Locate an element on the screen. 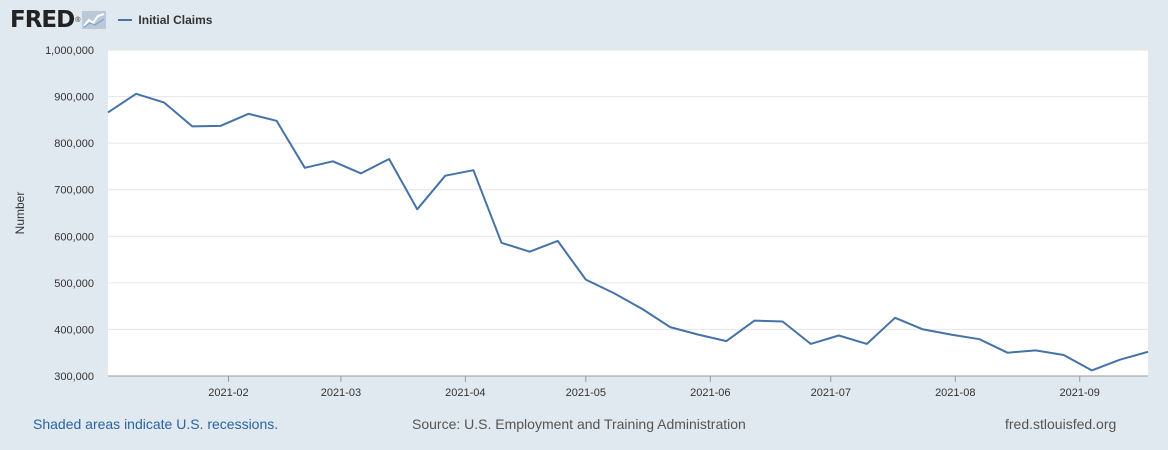 This screenshot has width=1168, height=450. y-tick-label: 400,000 is located at coordinates (74, 330).